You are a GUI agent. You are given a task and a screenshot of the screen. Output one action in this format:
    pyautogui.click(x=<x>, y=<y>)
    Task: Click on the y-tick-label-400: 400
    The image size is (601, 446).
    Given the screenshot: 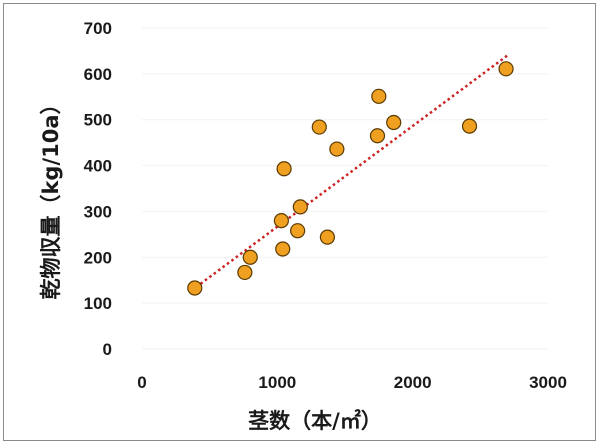 What is the action you would take?
    pyautogui.click(x=98, y=166)
    